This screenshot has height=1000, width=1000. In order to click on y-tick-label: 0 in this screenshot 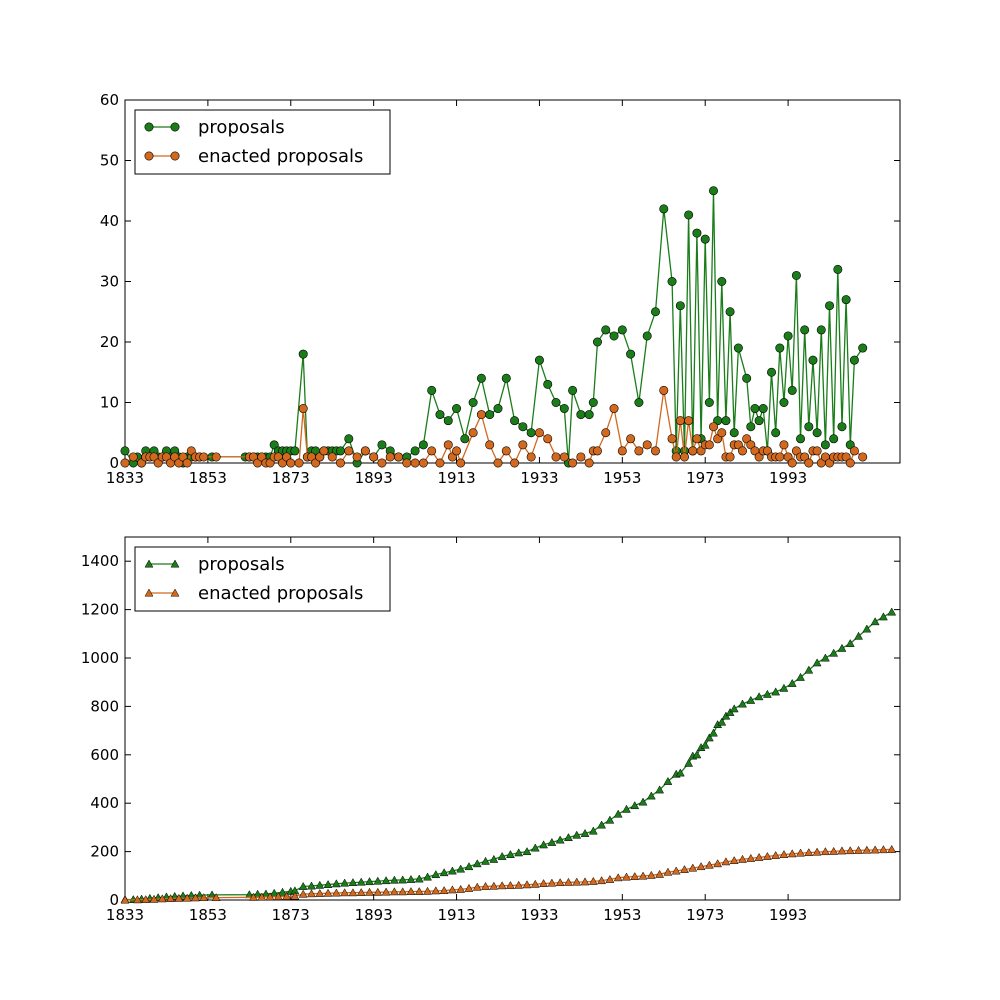, I will do `click(114, 463)`.